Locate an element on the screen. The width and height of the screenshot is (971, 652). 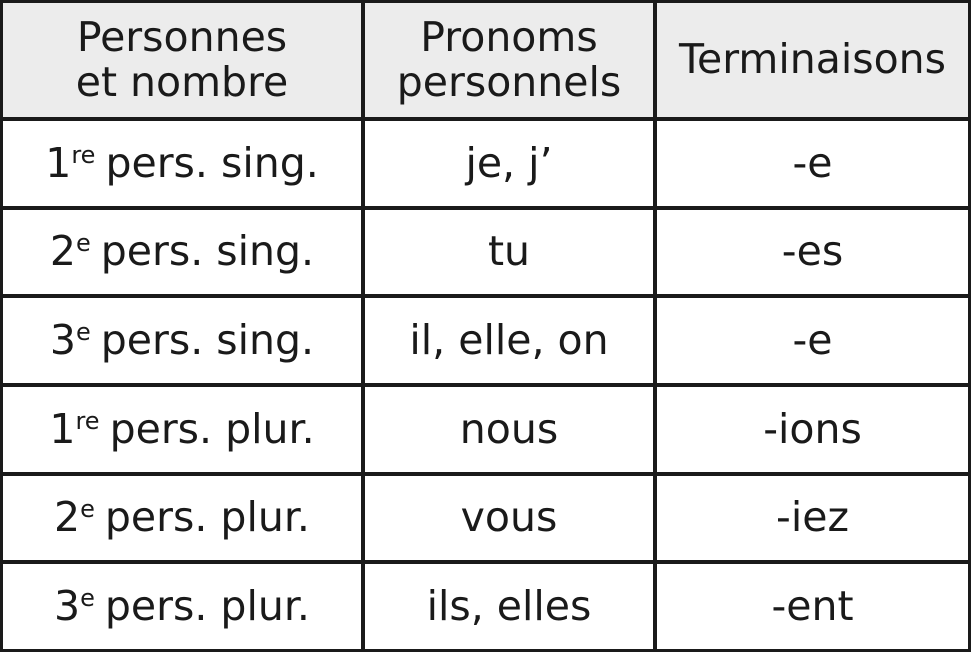
table-cell: je, j’ is located at coordinates (509, 163).